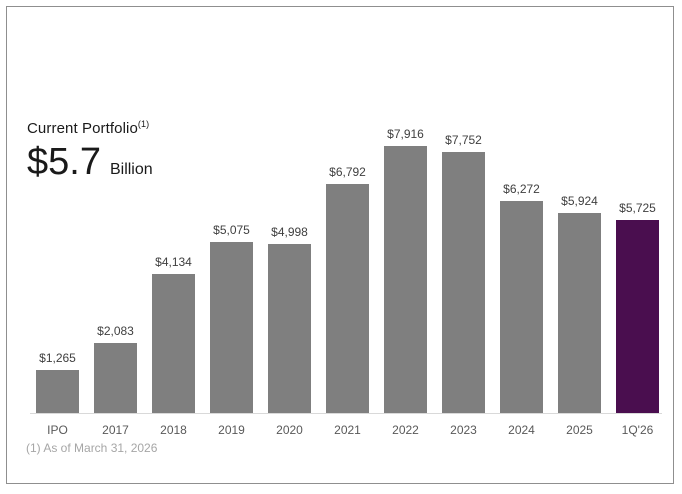 The height and width of the screenshot is (494, 682). Describe the element at coordinates (57, 268) in the screenshot. I see `bar-column: $1,265` at that location.